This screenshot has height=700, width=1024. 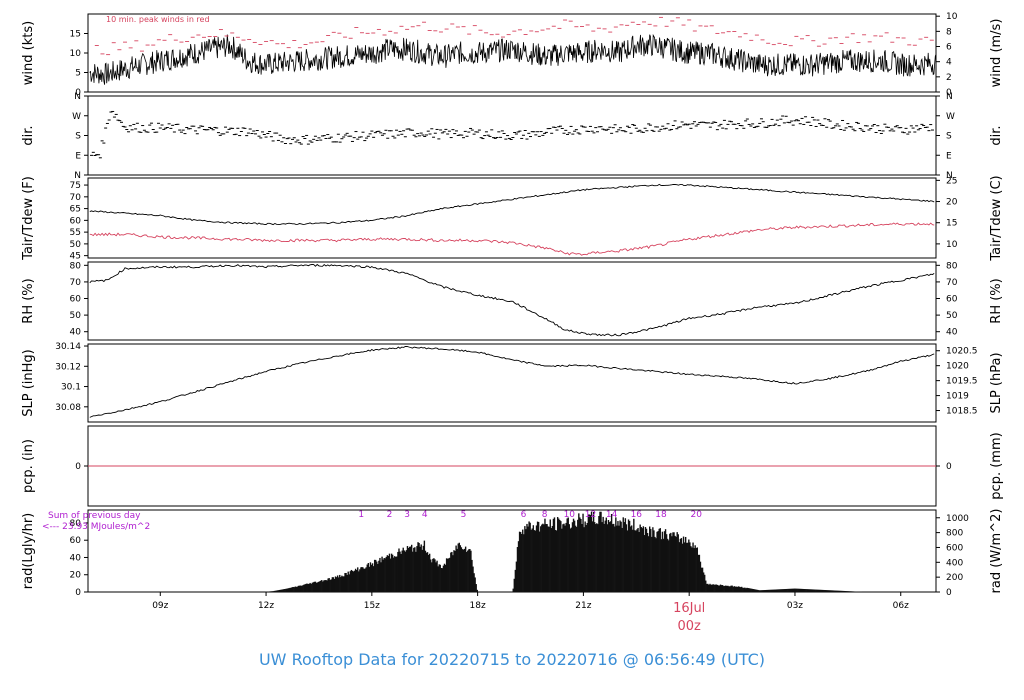 What do you see at coordinates (75, 257) in the screenshot?
I see `tick-label: 45` at bounding box center [75, 257].